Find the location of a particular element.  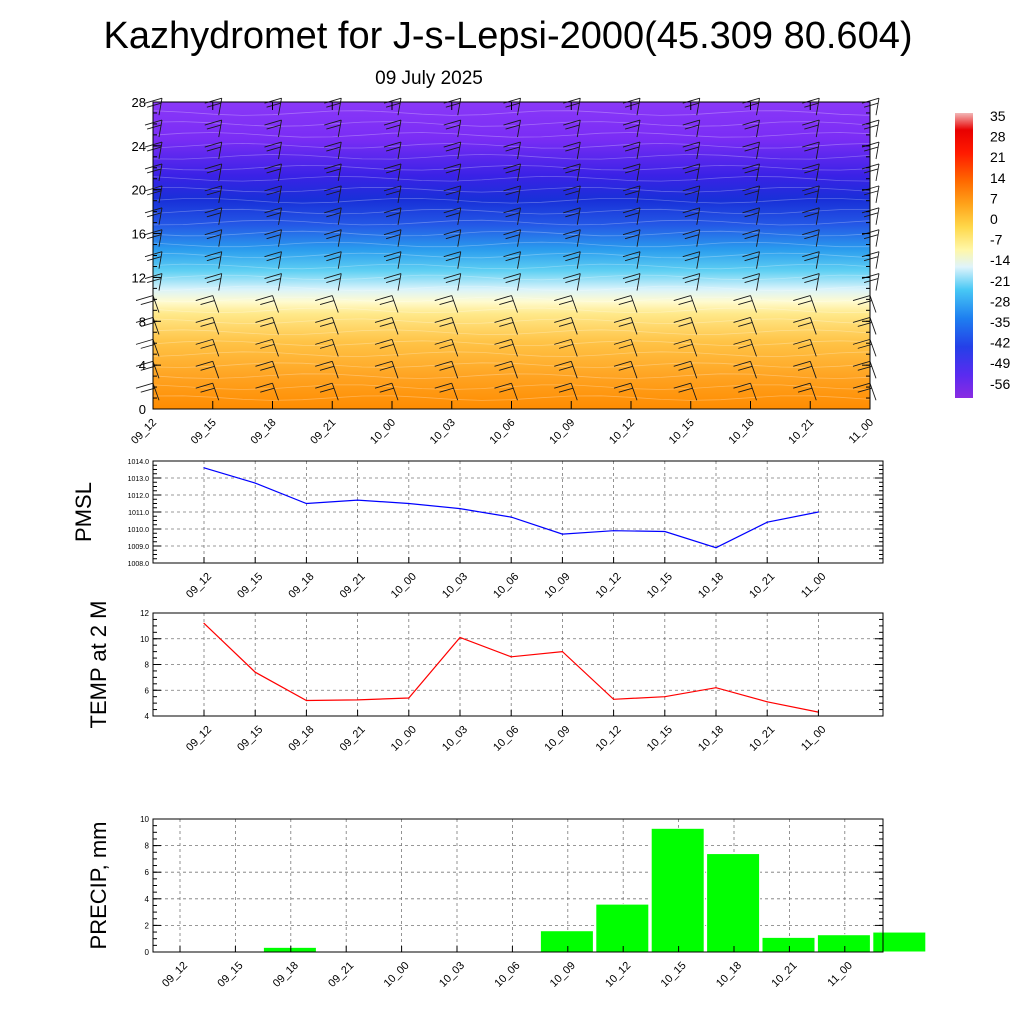

heatmap-y-tick-label: 0 is located at coordinates (142, 409).